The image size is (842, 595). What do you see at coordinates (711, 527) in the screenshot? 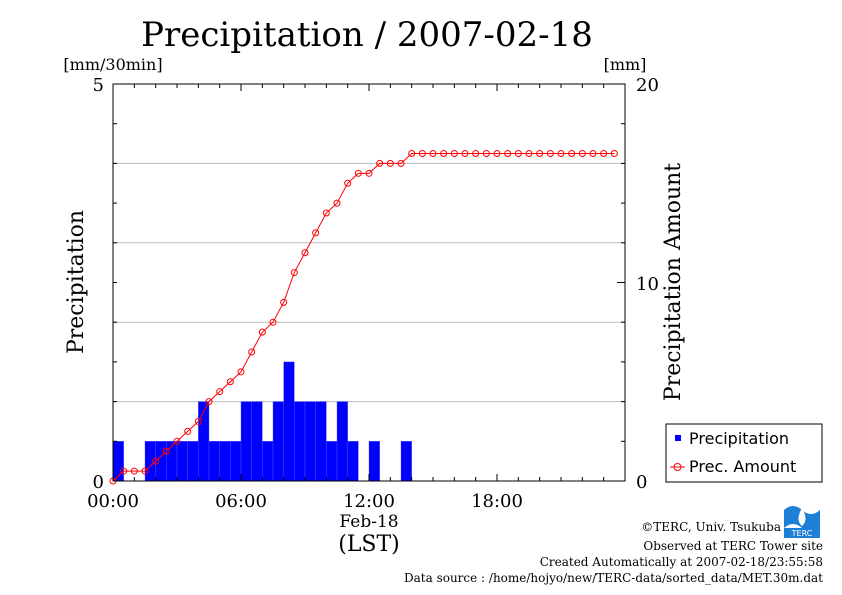
I see `copyright-text: ©TERC, Univ. Tsukuba` at bounding box center [711, 527].